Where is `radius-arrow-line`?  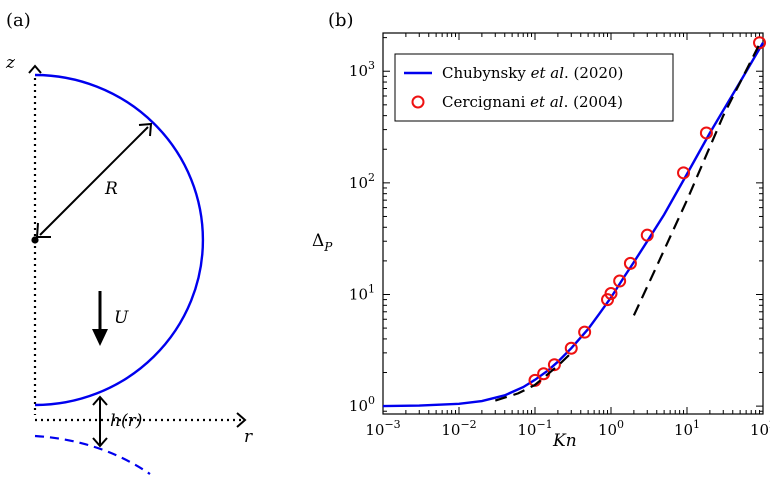
radius-arrow-line is located at coordinates (94, 181).